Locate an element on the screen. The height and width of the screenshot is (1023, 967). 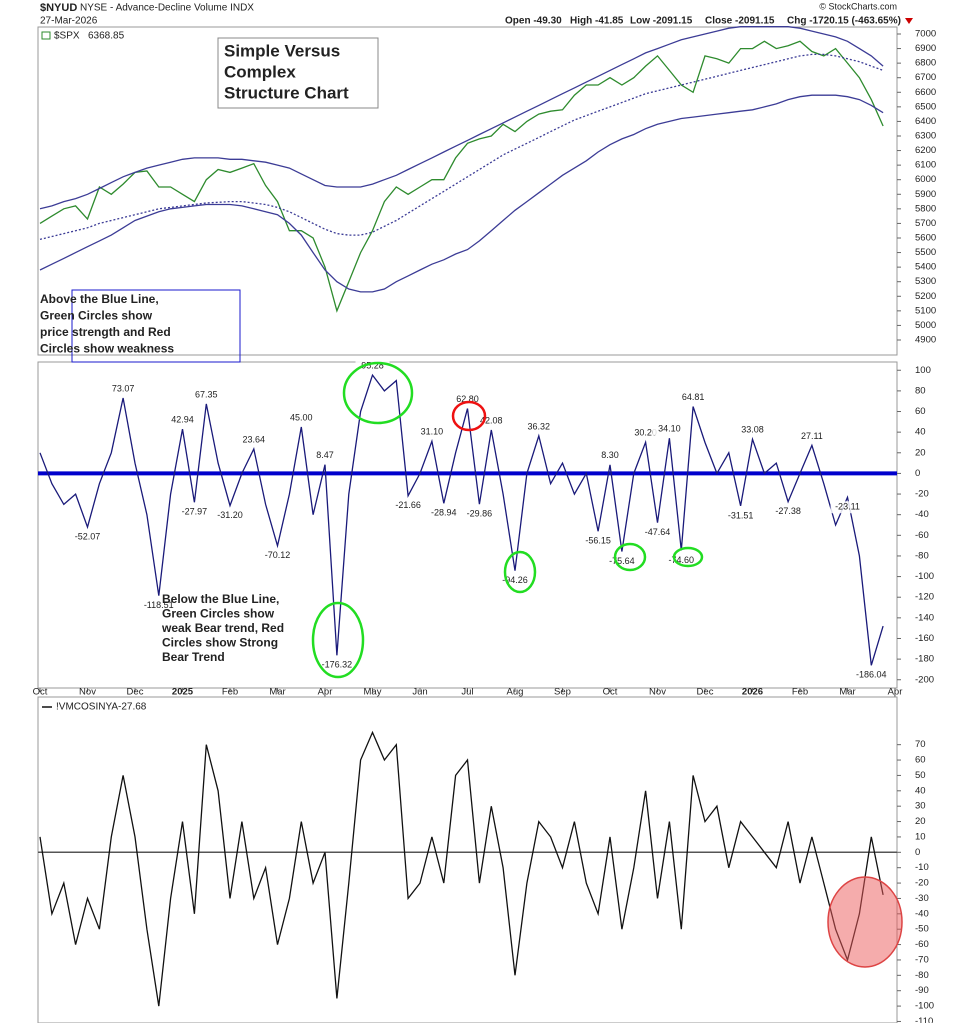
value-label-text: -70.12 is located at coordinates (278, 555).